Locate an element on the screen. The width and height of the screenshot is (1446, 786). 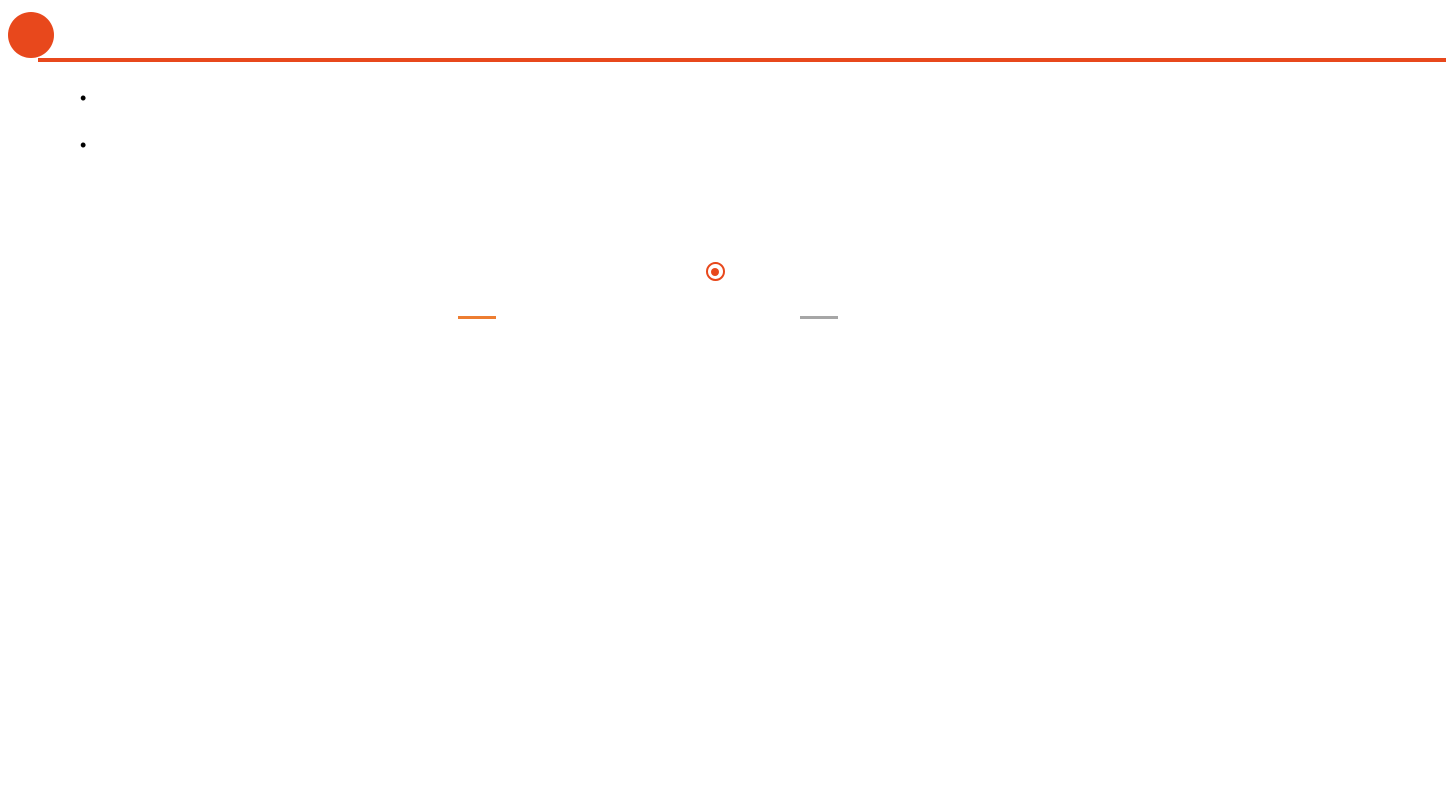
chart-caption is located at coordinates (723, 271).